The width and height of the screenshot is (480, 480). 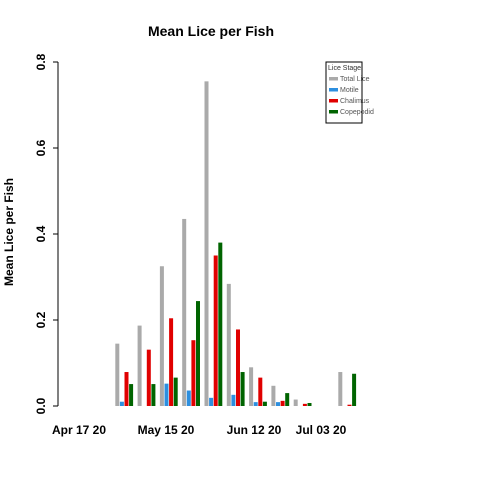 What do you see at coordinates (215, 330) in the screenshot?
I see `bar-chalimus: Chalimus: 0.35` at bounding box center [215, 330].